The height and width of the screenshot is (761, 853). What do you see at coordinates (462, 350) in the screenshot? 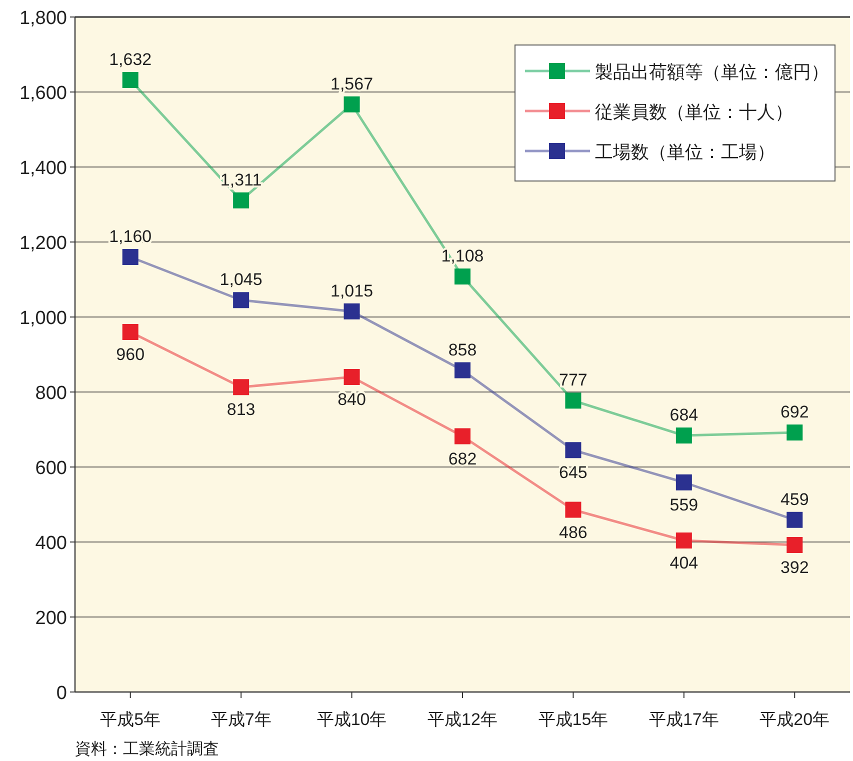
I see `data-label: 858` at bounding box center [462, 350].